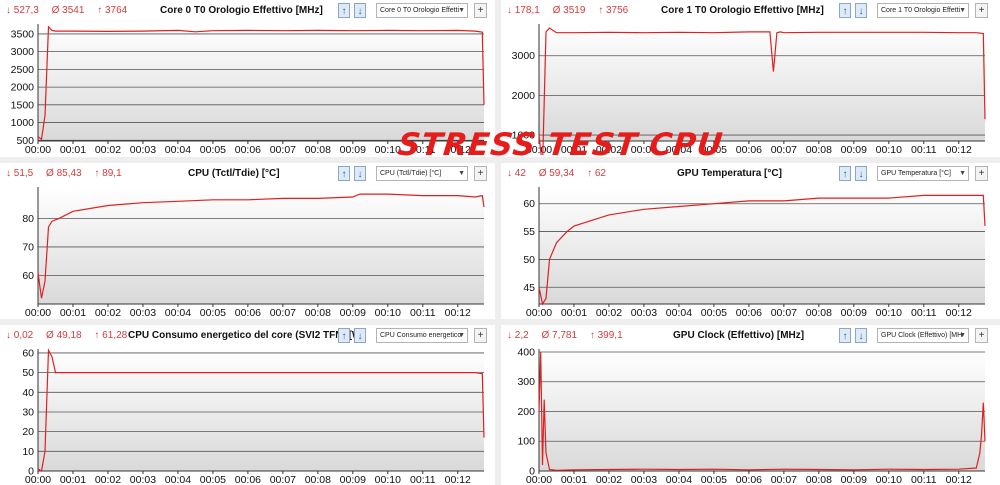 This screenshot has height=485, width=1000. Describe the element at coordinates (71, 10) in the screenshot. I see `stats-row: ↓ 527,3 Ø 3541 ↑ 3764` at that location.